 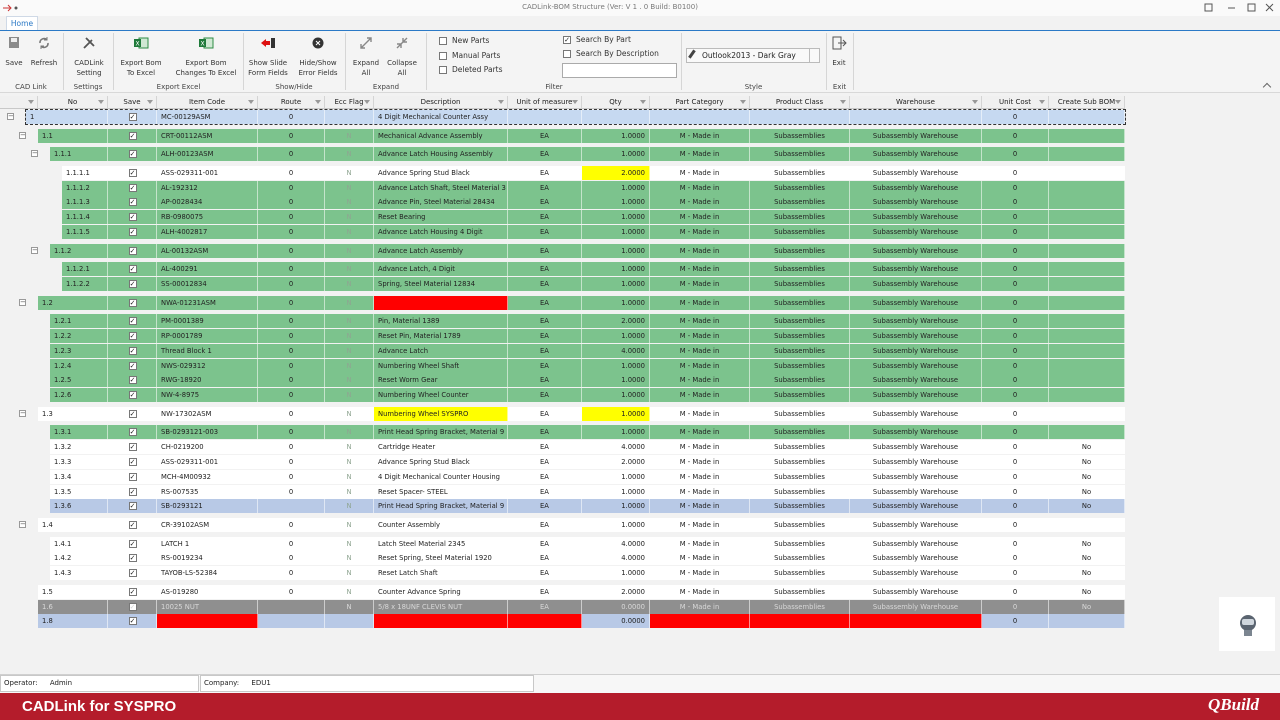 What do you see at coordinates (545, 102) in the screenshot?
I see `column-header: Unit of measure` at bounding box center [545, 102].